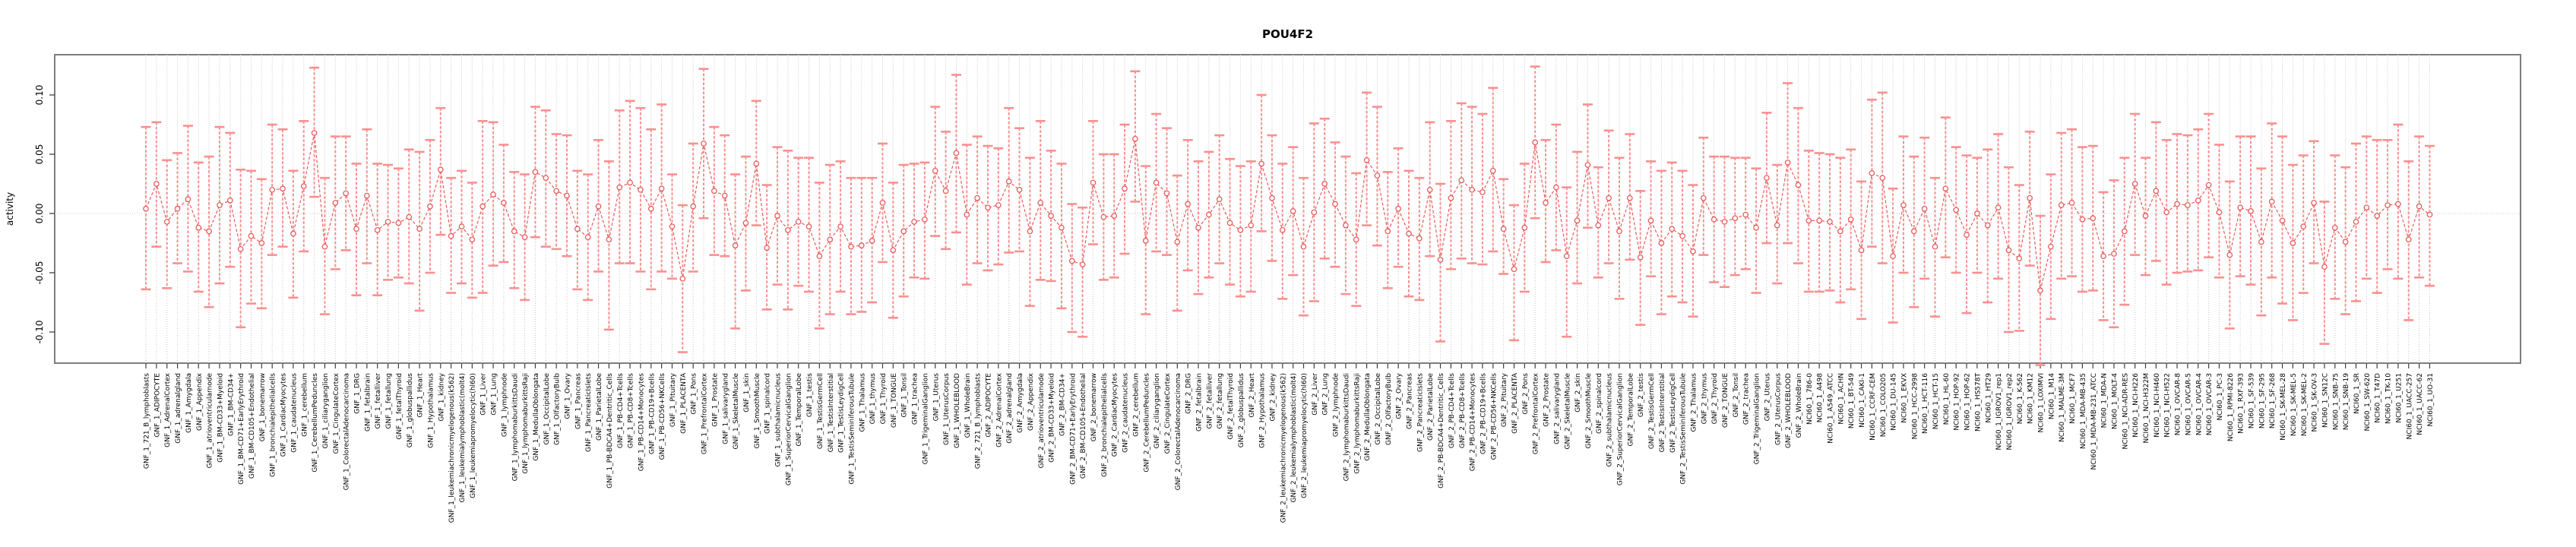 This screenshot has width=2576, height=547. What do you see at coordinates (1536, 413) in the screenshot?
I see `x-tick-label: GNF_2_PrefrontalCortex` at bounding box center [1536, 413].